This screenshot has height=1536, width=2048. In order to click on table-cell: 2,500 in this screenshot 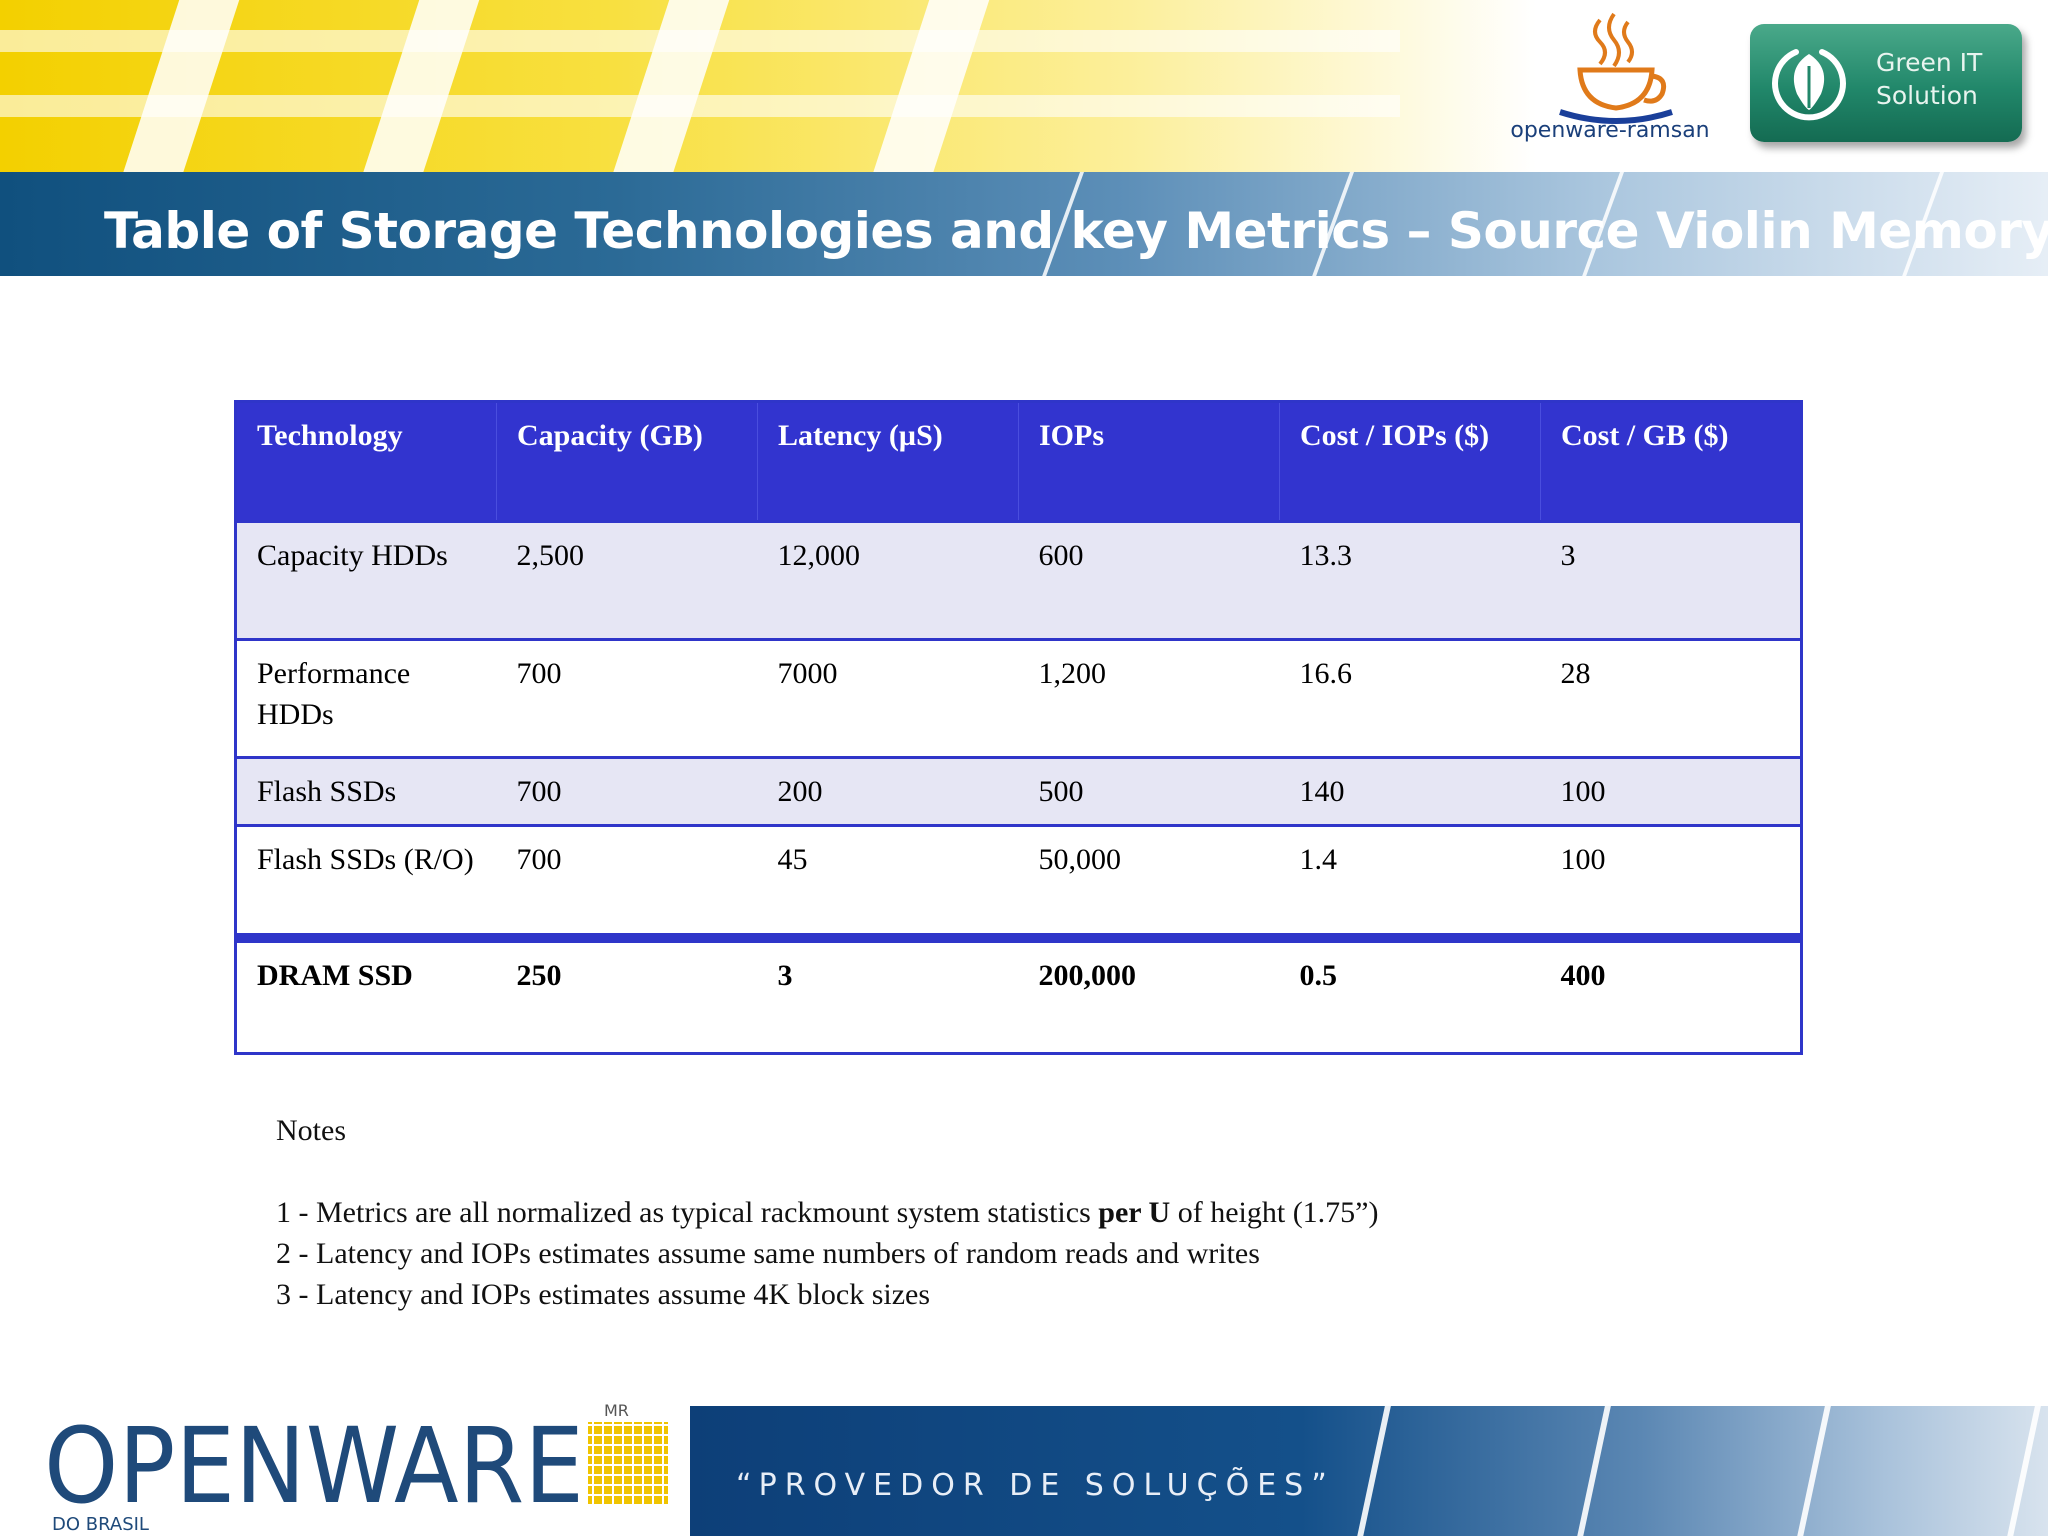, I will do `click(627, 580)`.